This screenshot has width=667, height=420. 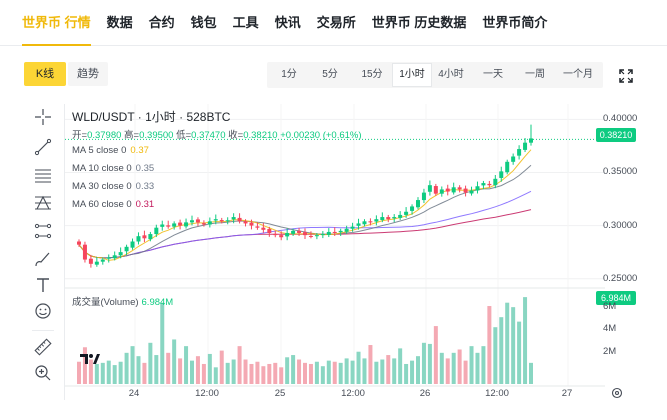 What do you see at coordinates (43, 203) in the screenshot?
I see `fib-icon` at bounding box center [43, 203].